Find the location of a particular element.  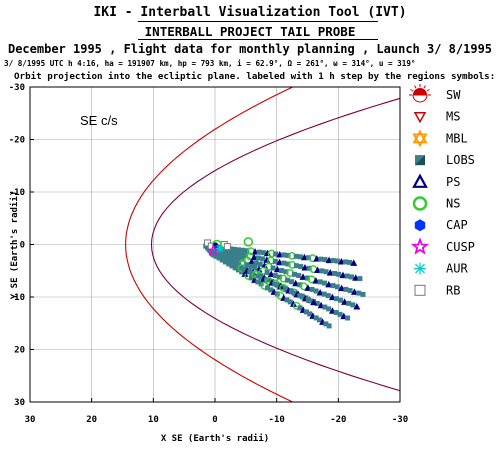

legend-item-aur: AUR is located at coordinates (441, 269).